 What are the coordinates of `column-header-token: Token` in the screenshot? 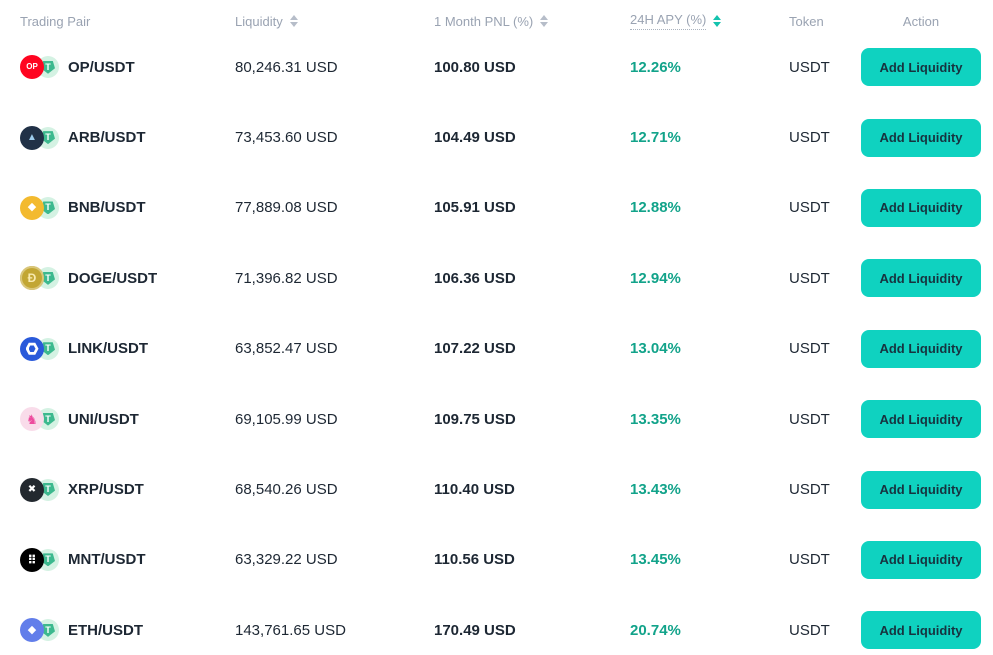 It's located at (825, 21).